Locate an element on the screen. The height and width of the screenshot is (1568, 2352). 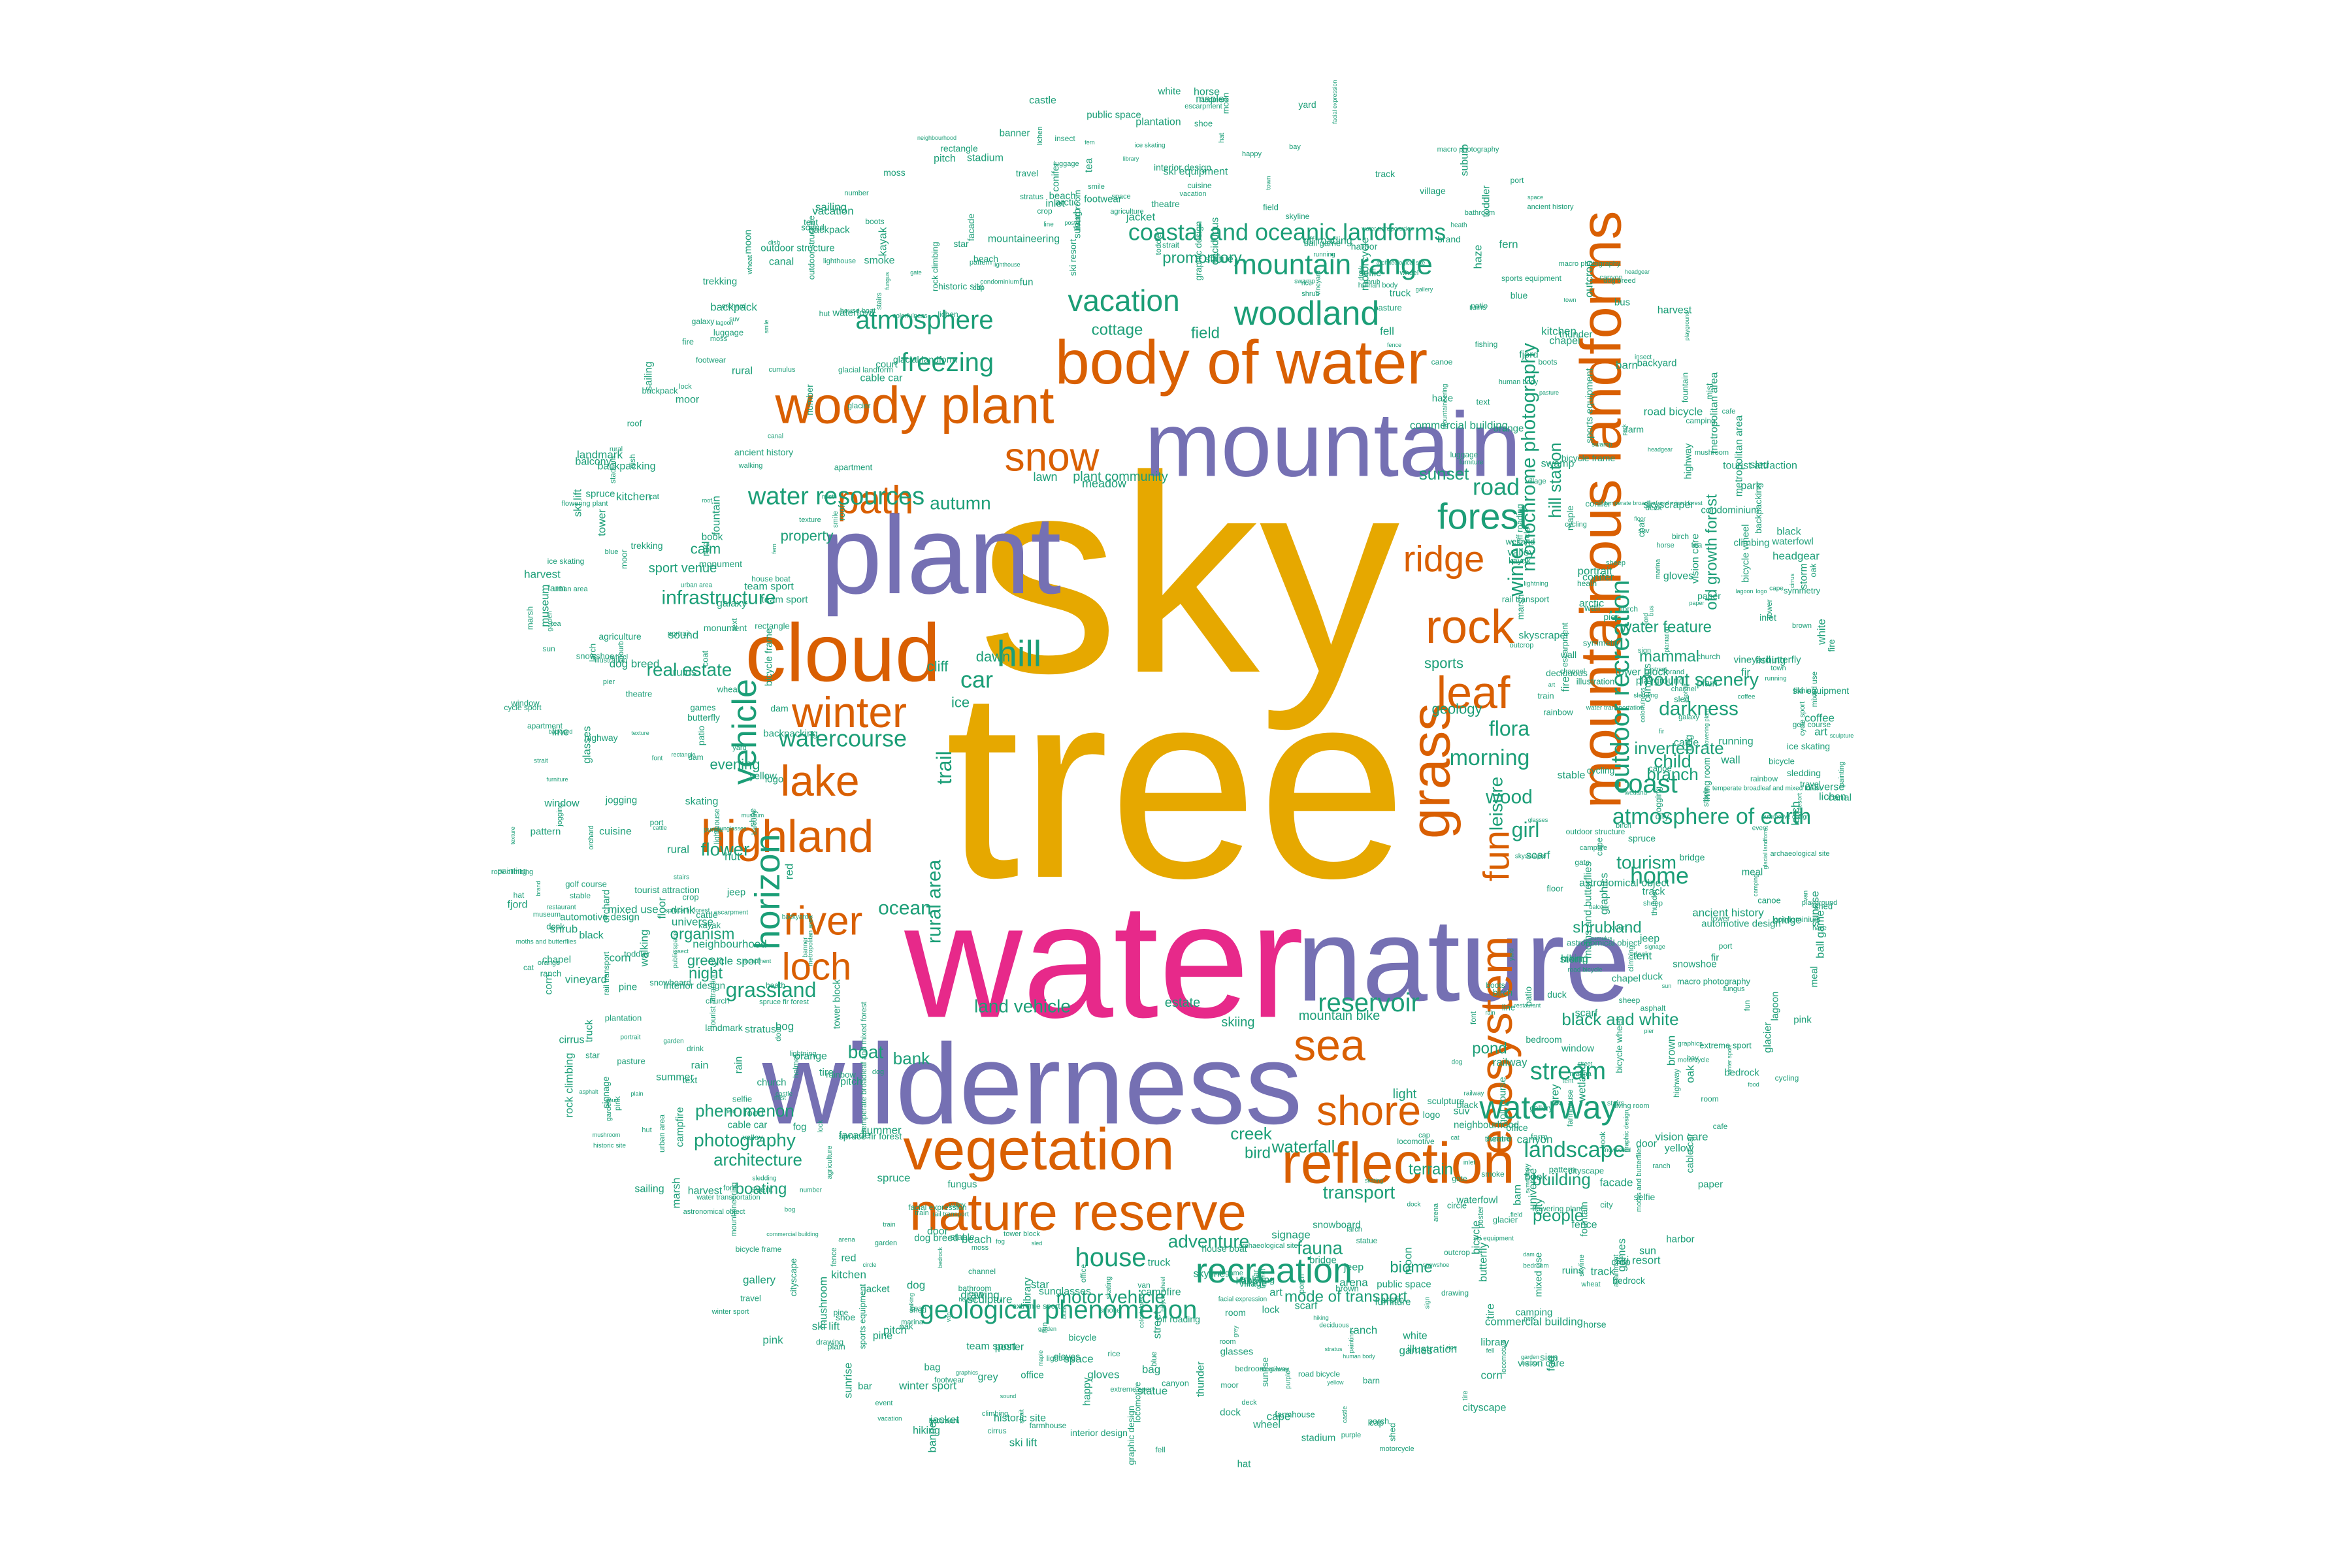
cloud-word-fjord: fjord is located at coordinates (517, 905).